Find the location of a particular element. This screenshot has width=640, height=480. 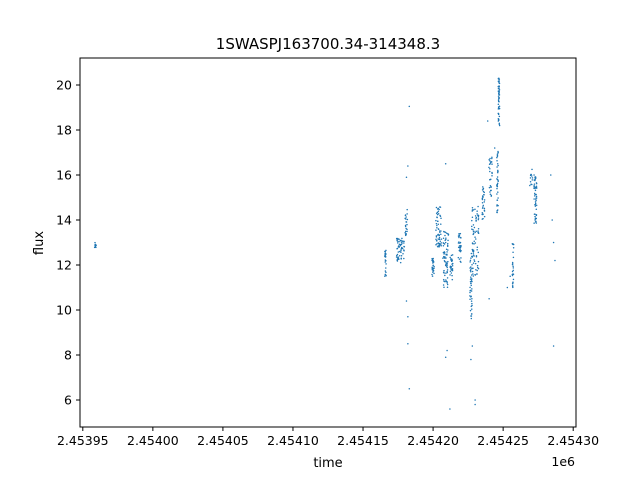

x-tick-label: 2.45400 is located at coordinates (153, 440).